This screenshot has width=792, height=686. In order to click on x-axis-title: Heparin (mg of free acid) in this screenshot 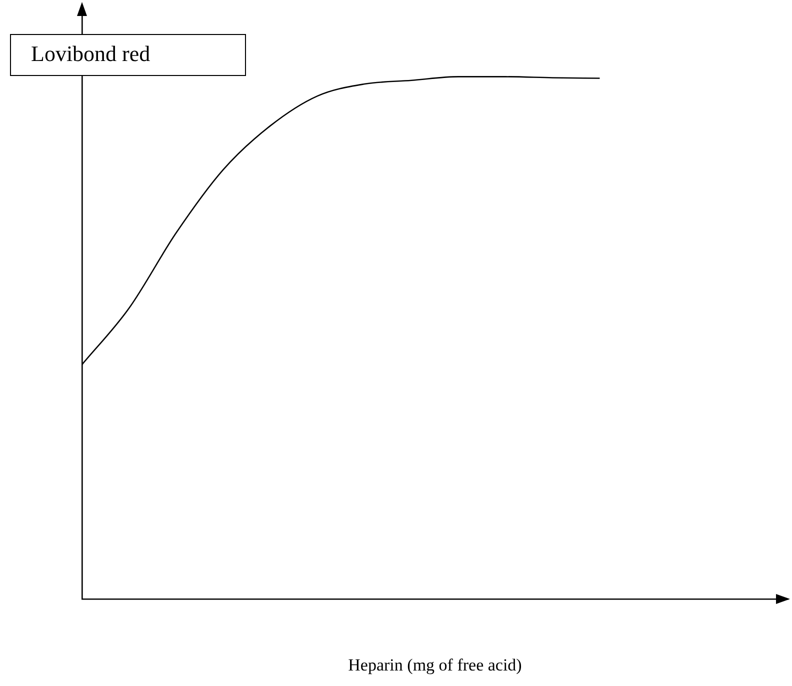, I will do `click(435, 664)`.